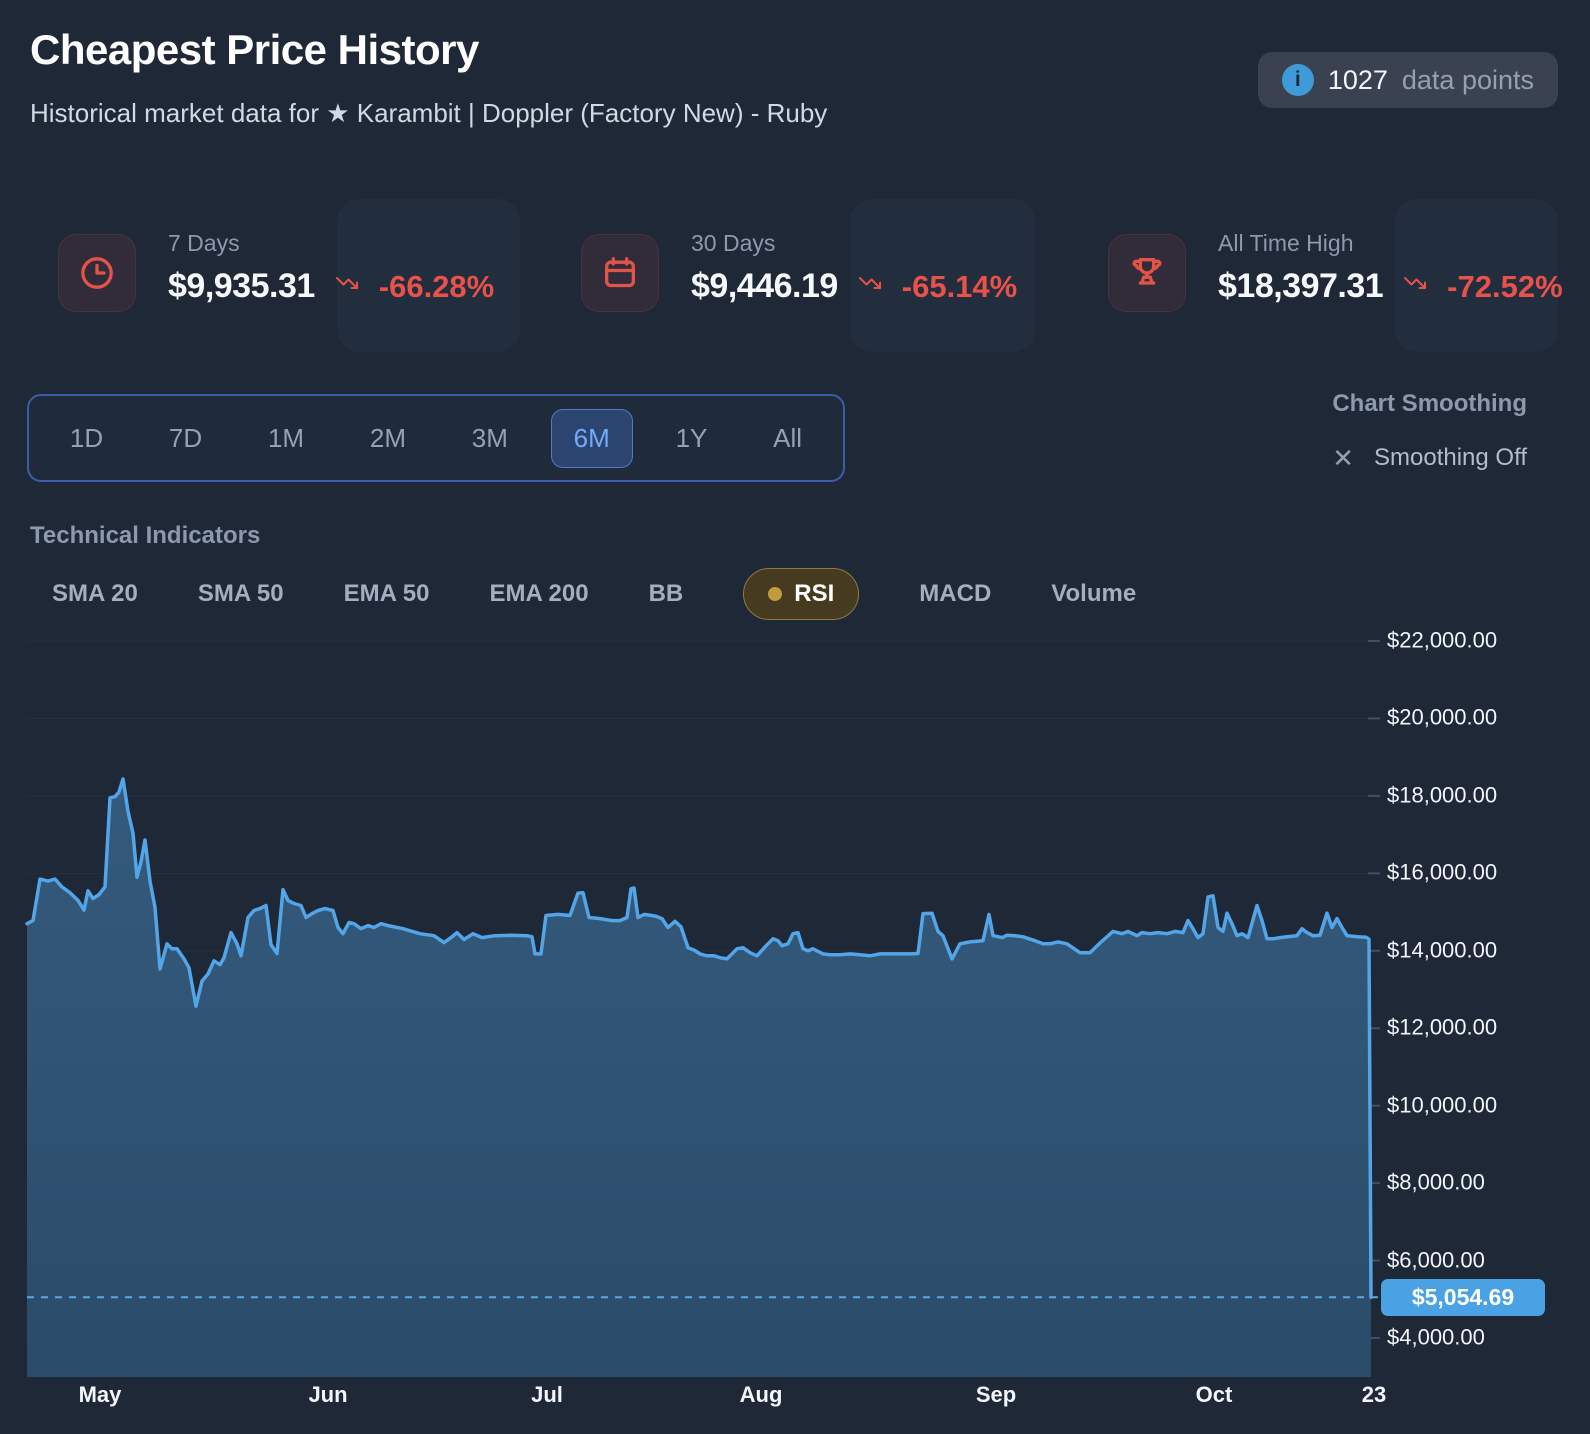 The width and height of the screenshot is (1590, 1434). What do you see at coordinates (775, 594) in the screenshot?
I see `active-indicator-dot` at bounding box center [775, 594].